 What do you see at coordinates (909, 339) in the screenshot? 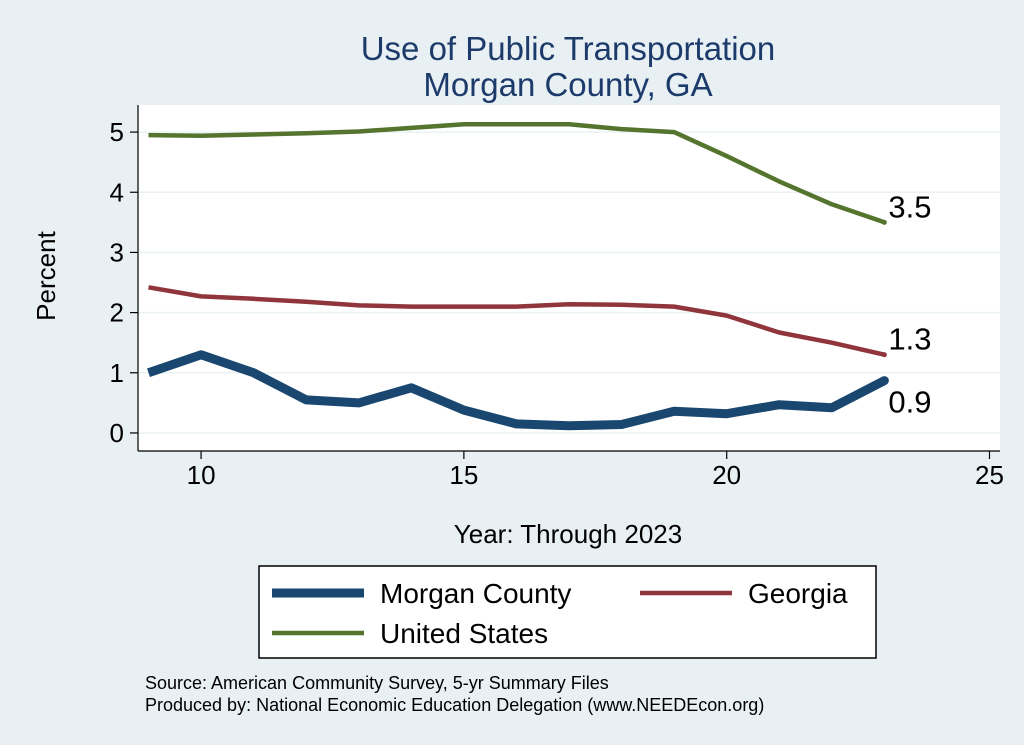
I see `end-label-georgia: 1.3` at bounding box center [909, 339].